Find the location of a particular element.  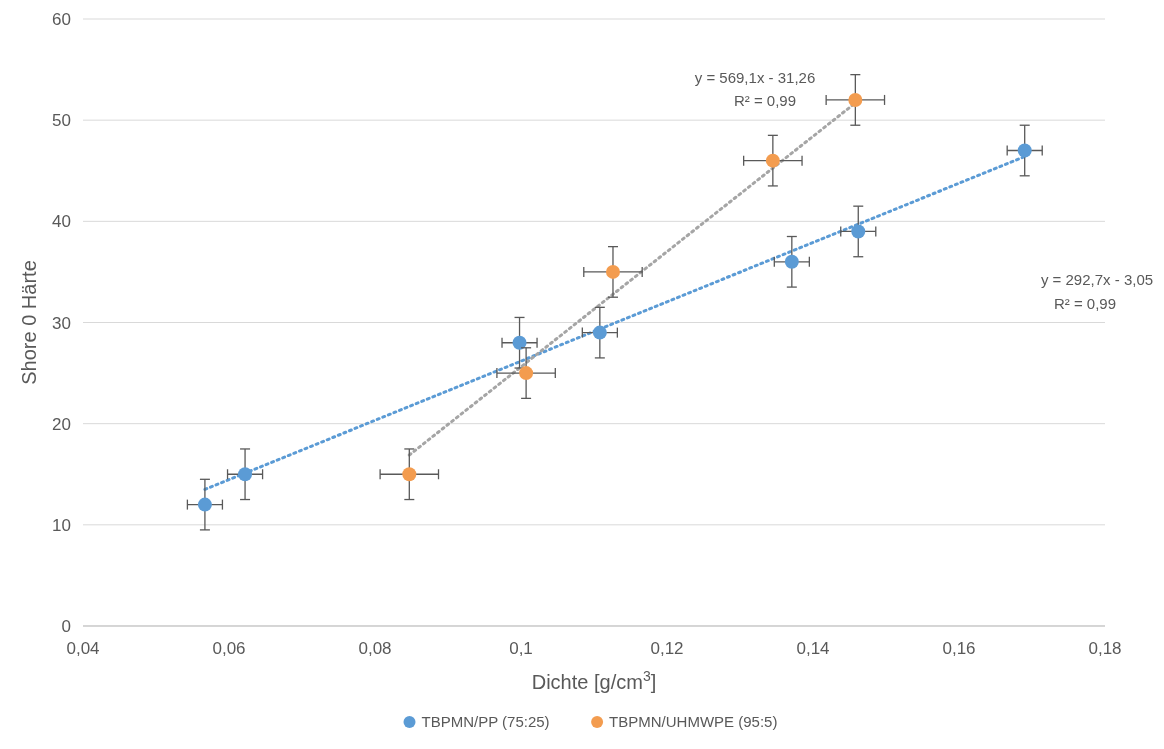

x-tick-label: 0,1 is located at coordinates (521, 648).